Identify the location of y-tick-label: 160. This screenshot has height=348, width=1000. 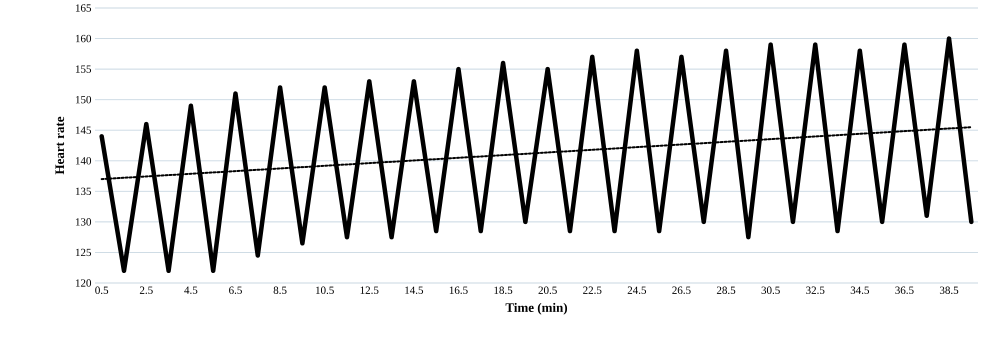
(84, 38).